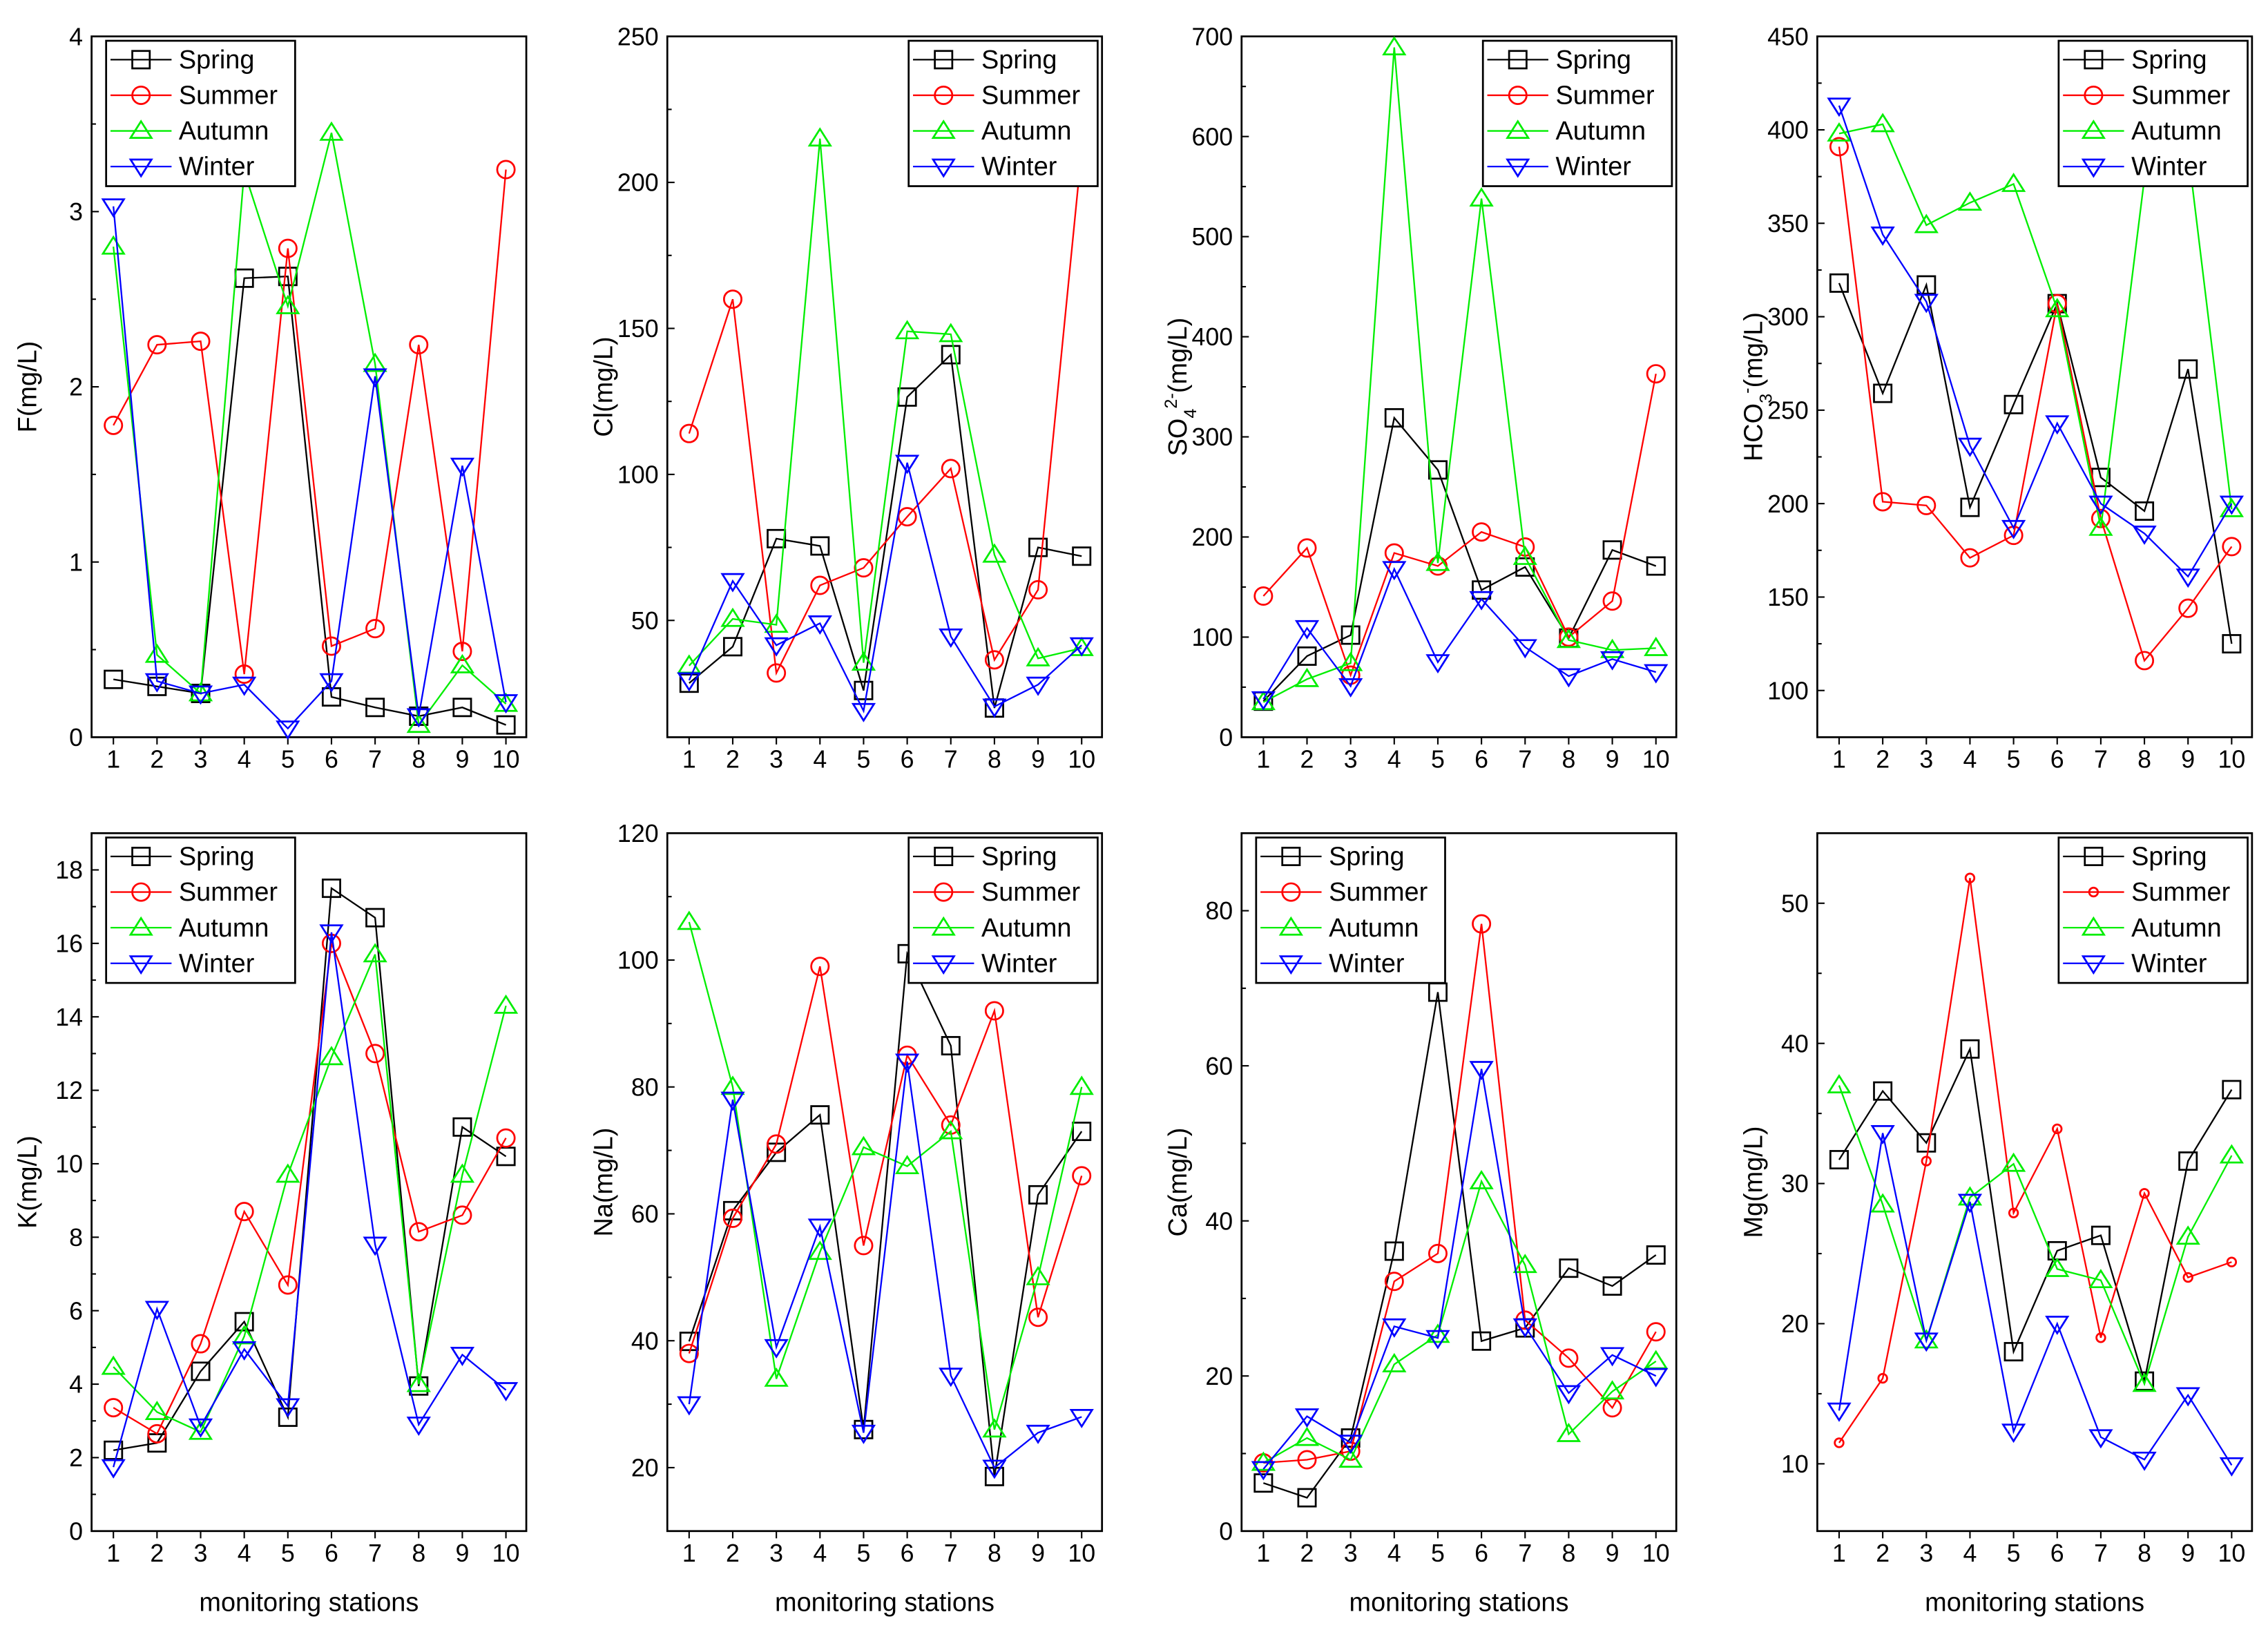 Image resolution: width=2268 pixels, height=1630 pixels. What do you see at coordinates (638, 834) in the screenshot?
I see `y-tick-label: 120` at bounding box center [638, 834].